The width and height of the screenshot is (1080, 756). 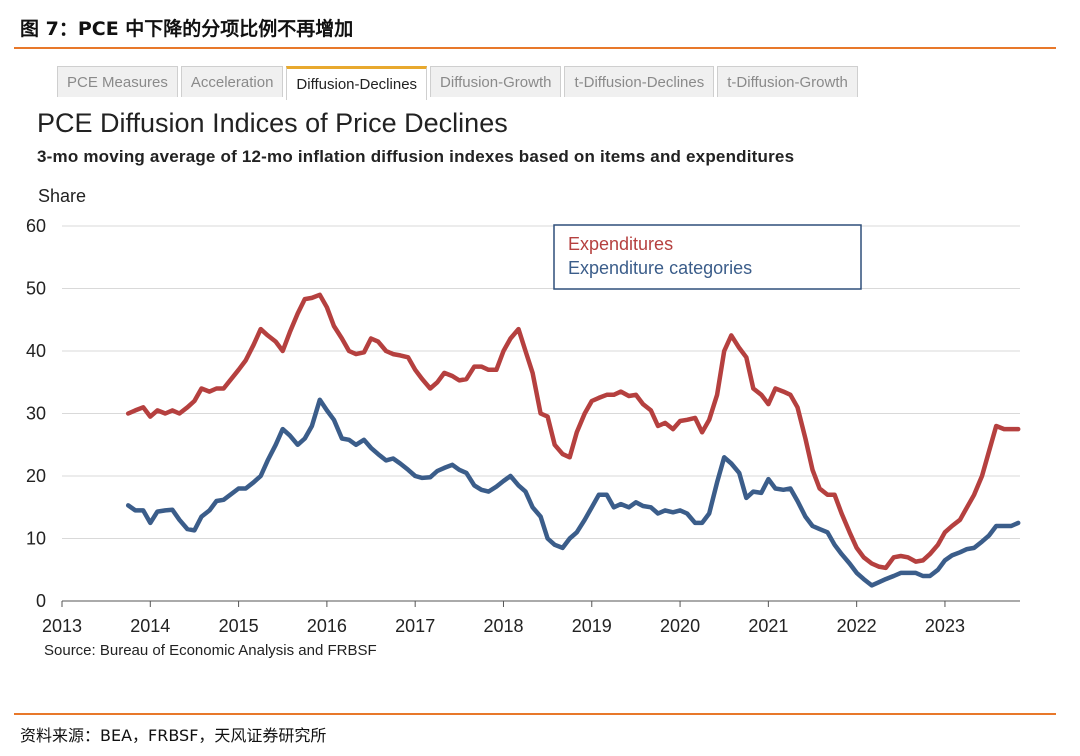 I want to click on y-tick-label: 30, so click(x=36, y=414).